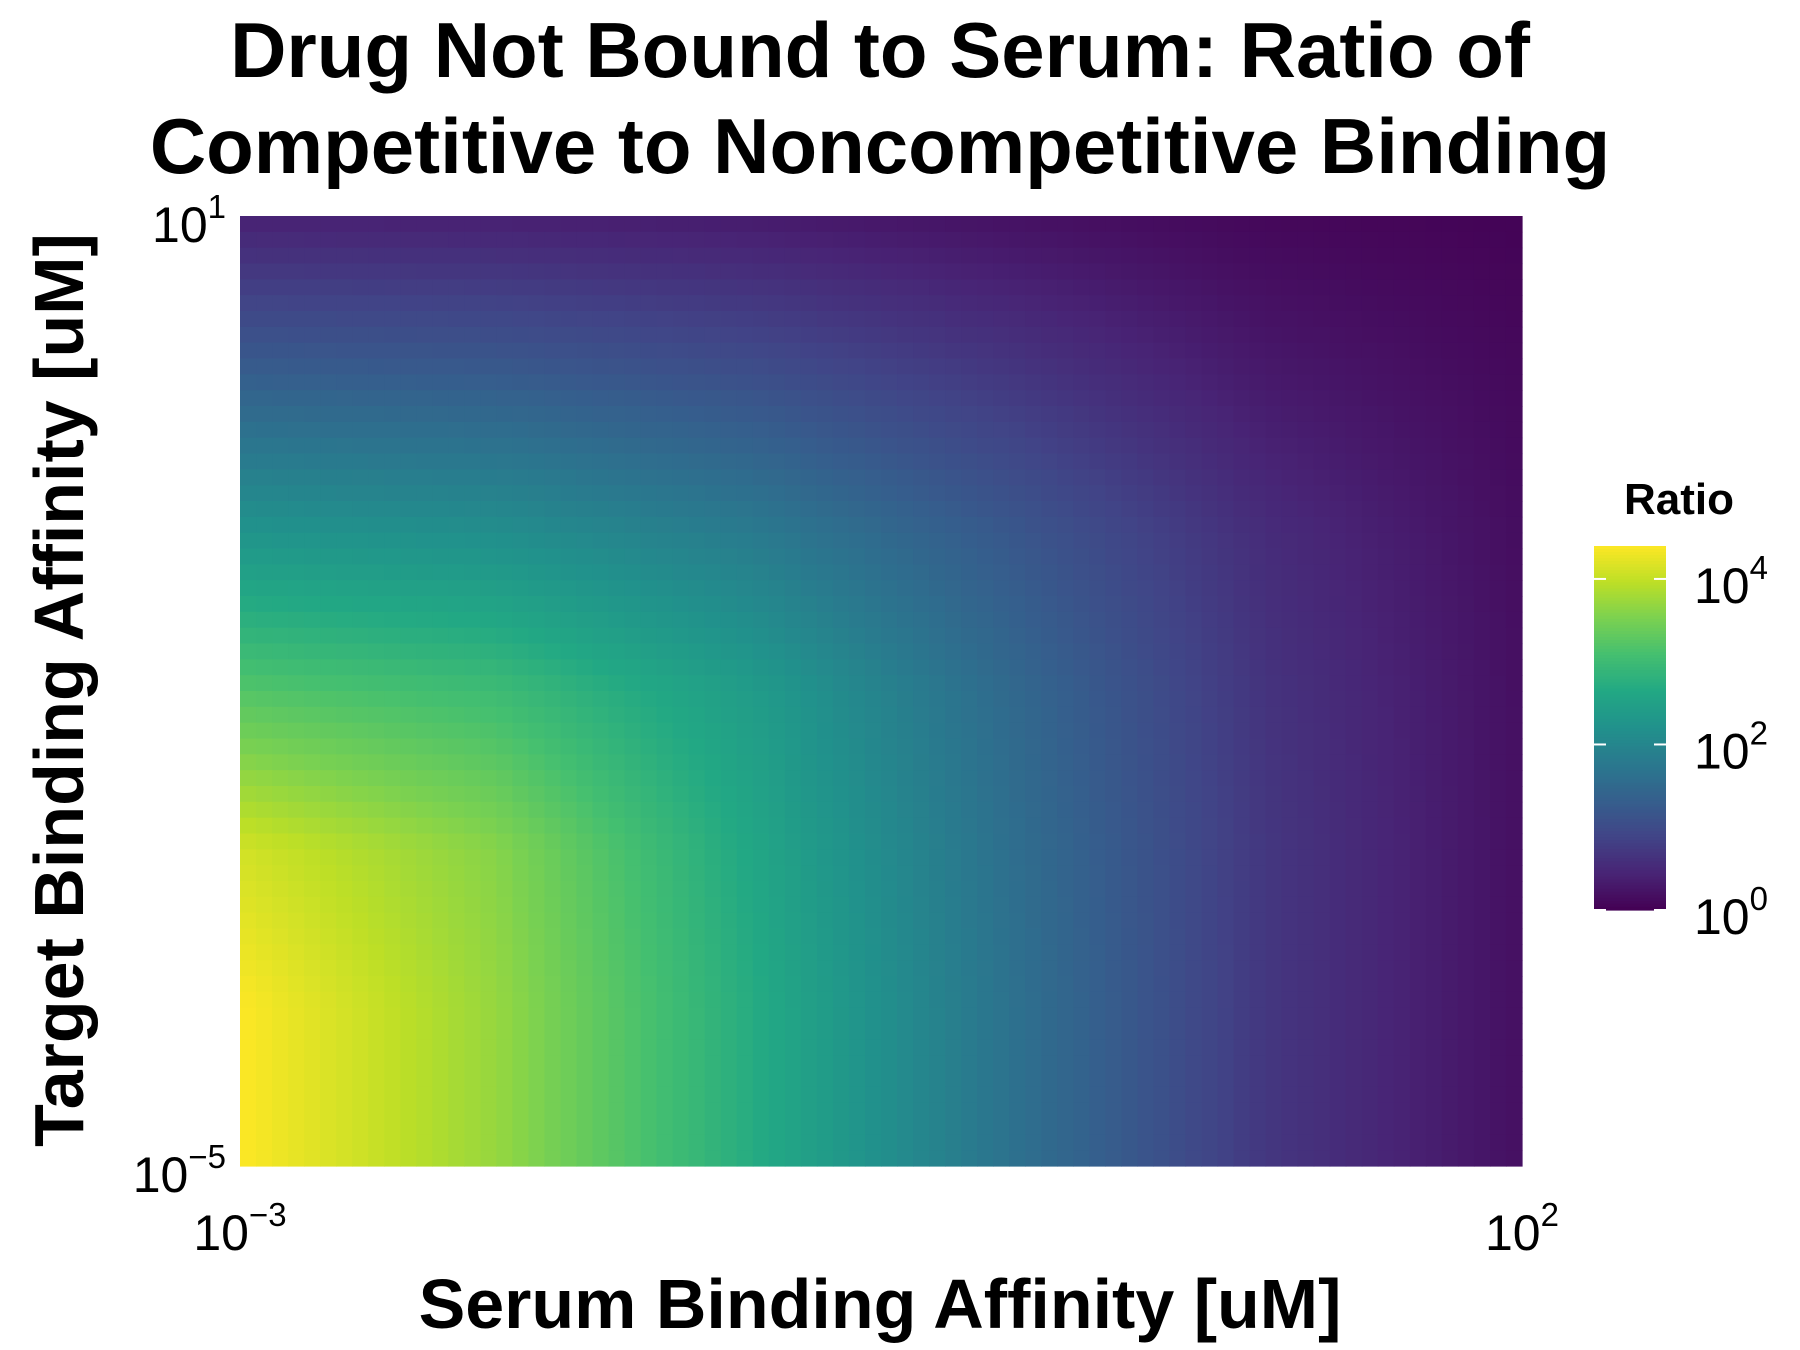  Describe the element at coordinates (239, 1228) in the screenshot. I see `x-tick-label-0: 10−3` at that location.